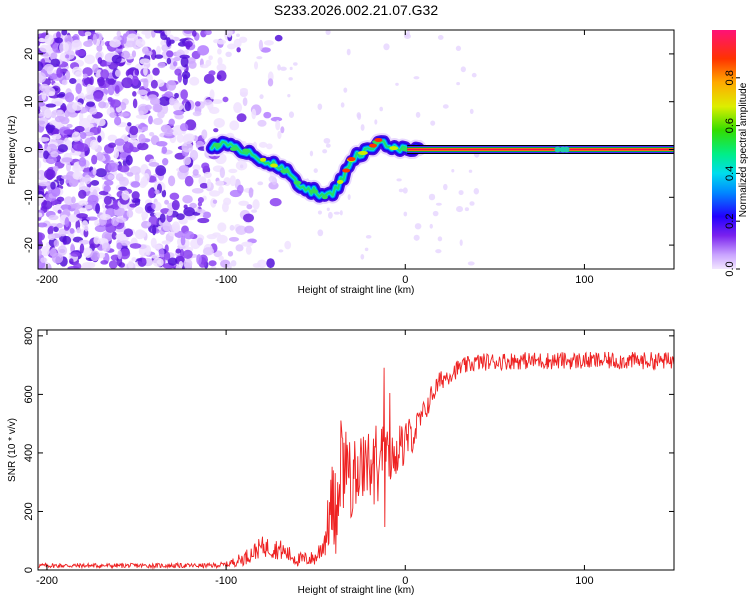  Describe the element at coordinates (730, 221) in the screenshot. I see `colorbar-tick-label: 0.2` at that location.